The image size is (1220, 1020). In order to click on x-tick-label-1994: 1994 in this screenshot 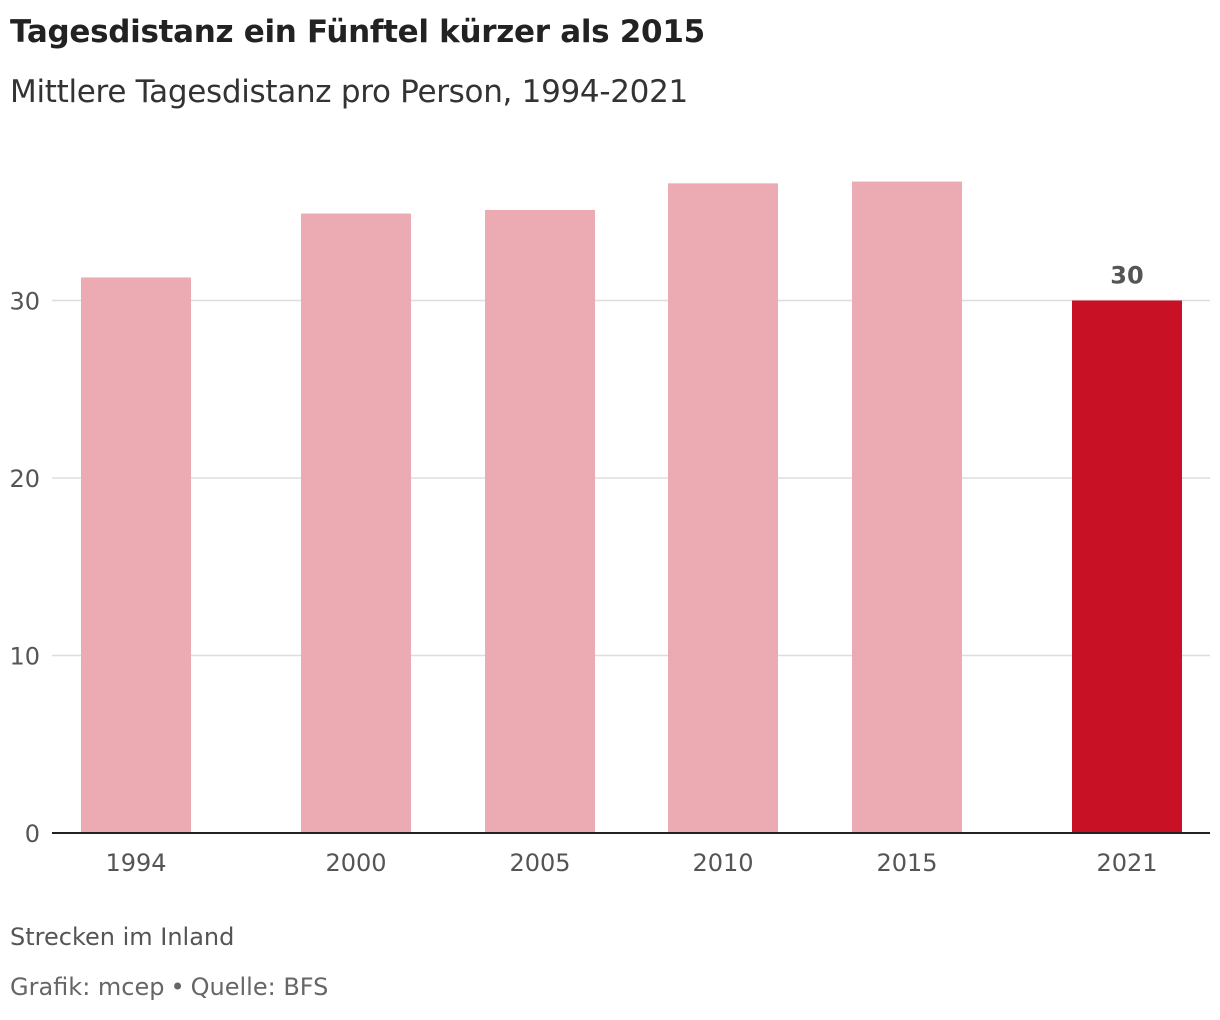, I will do `click(135, 863)`.